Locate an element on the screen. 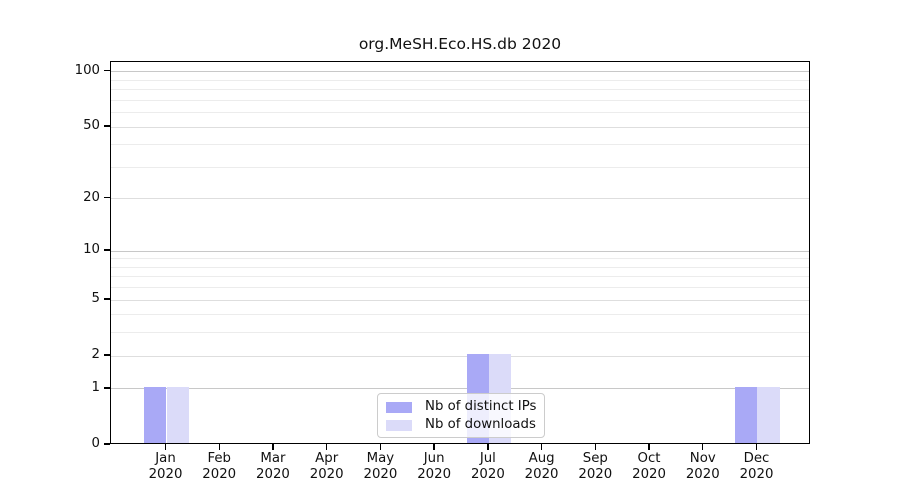  chart-title: org.MeSH.Eco.HS.db 2020 is located at coordinates (460, 44).